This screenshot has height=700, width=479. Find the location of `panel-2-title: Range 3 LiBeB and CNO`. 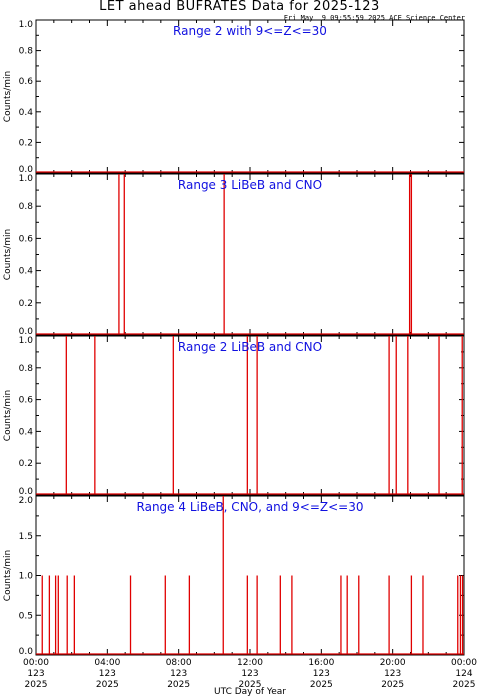

panel-2-title: Range 3 LiBeB and CNO is located at coordinates (250, 185).